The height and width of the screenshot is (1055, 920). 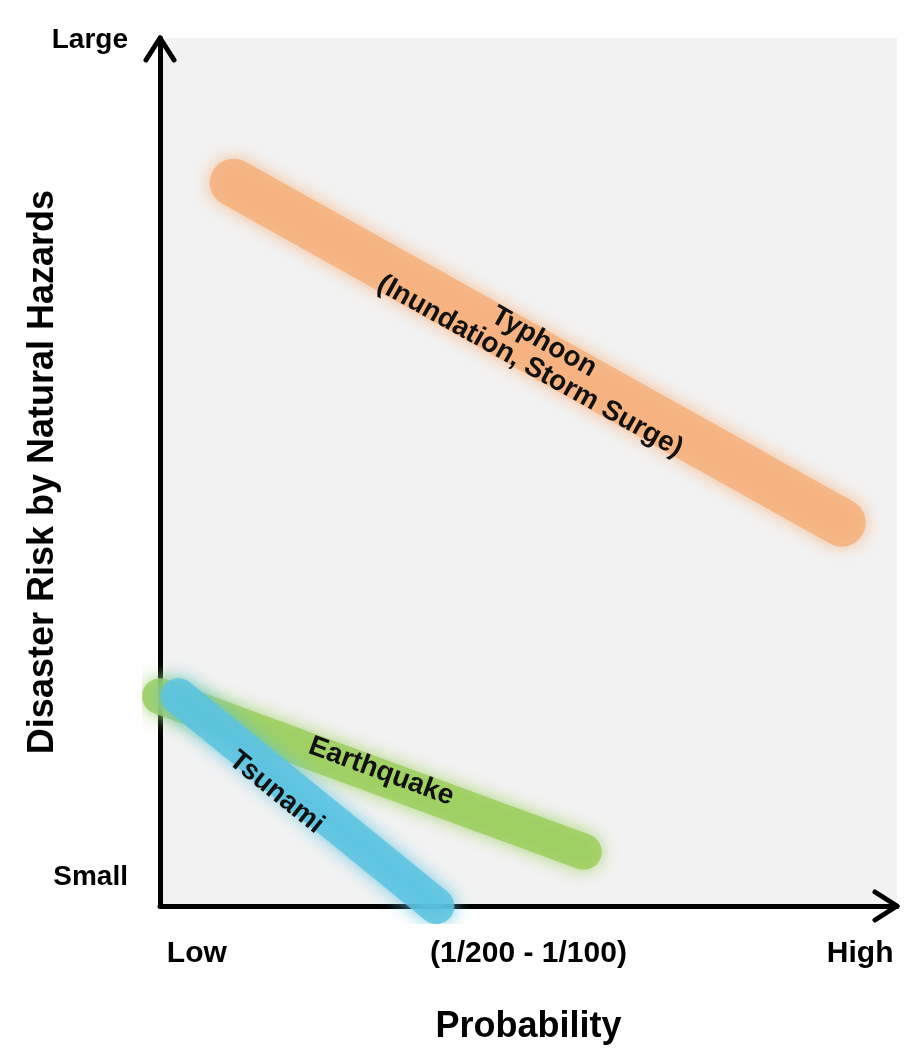 What do you see at coordinates (40, 472) in the screenshot?
I see `y-axis-title: Disaster Risk by Natural Hazards` at bounding box center [40, 472].